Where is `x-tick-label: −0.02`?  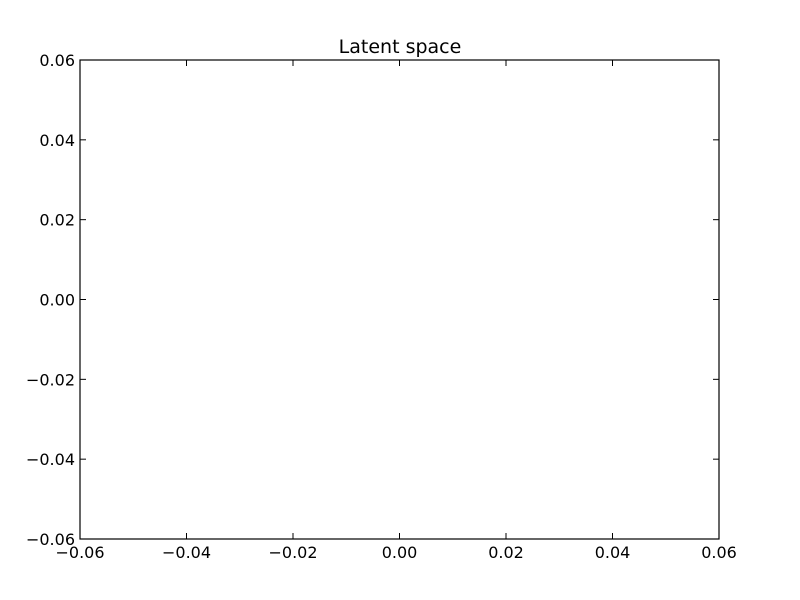
x-tick-label: −0.02 is located at coordinates (292, 552).